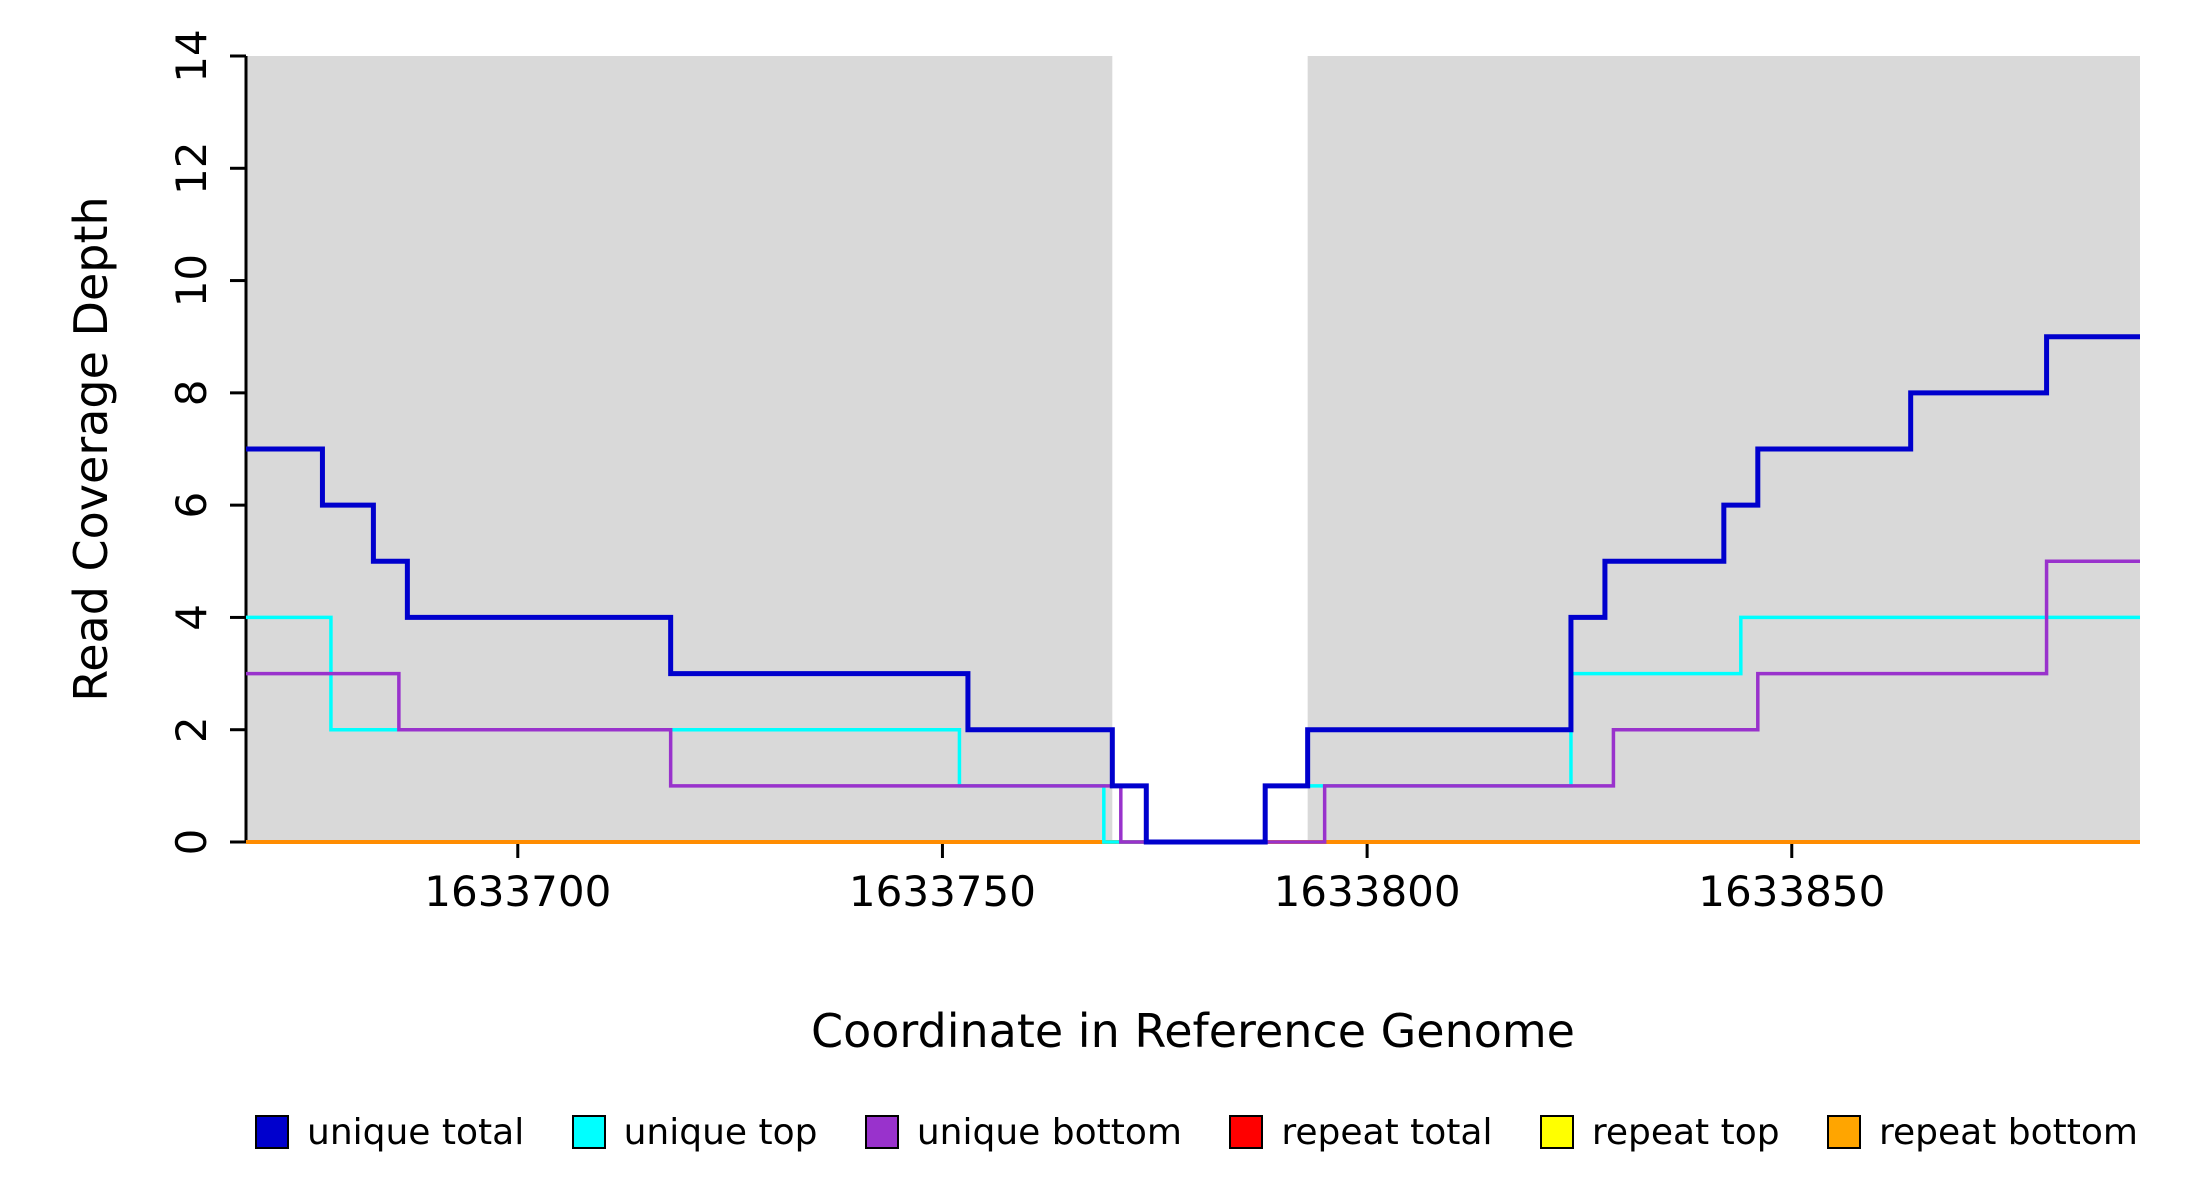 This screenshot has height=1200, width=2200. I want to click on legend-swatch-unique-bottom, so click(881, 1132).